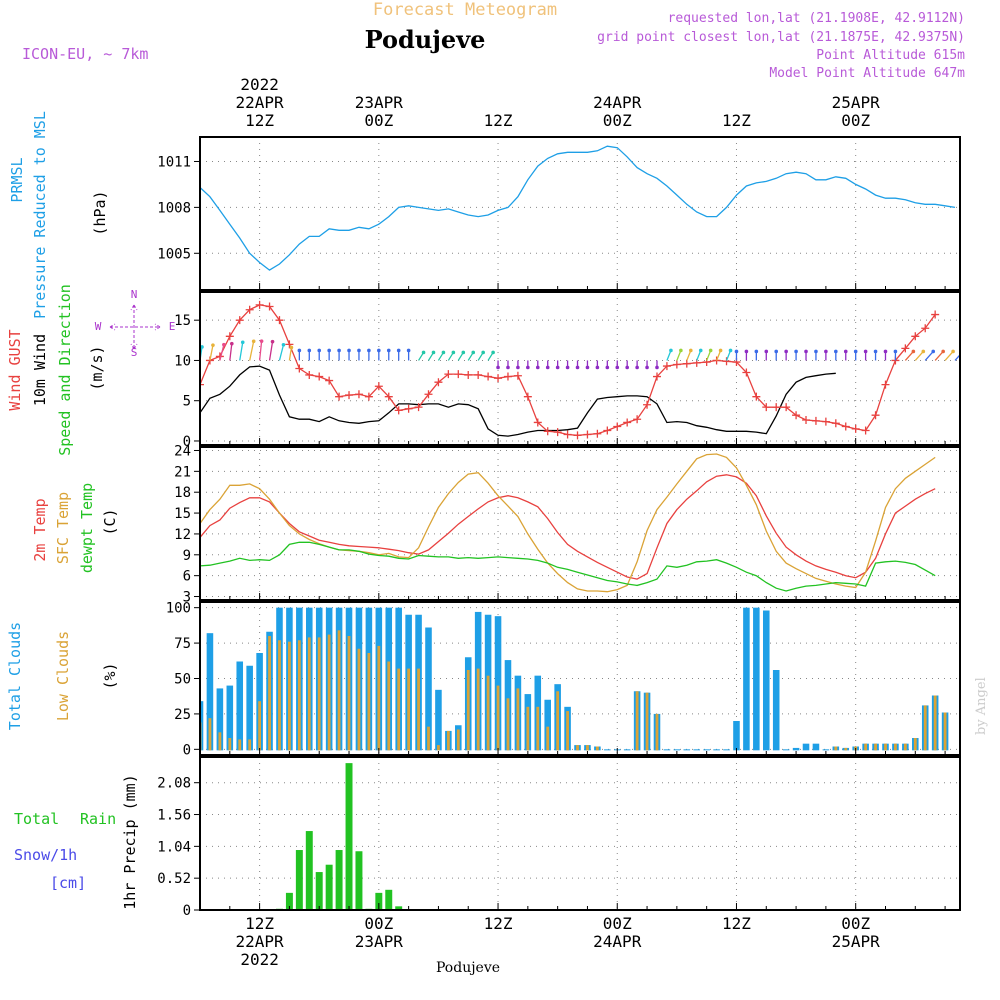 The width and height of the screenshot is (1000, 1000). Describe the element at coordinates (468, 968) in the screenshot. I see `footer-location: Podujeve` at that location.